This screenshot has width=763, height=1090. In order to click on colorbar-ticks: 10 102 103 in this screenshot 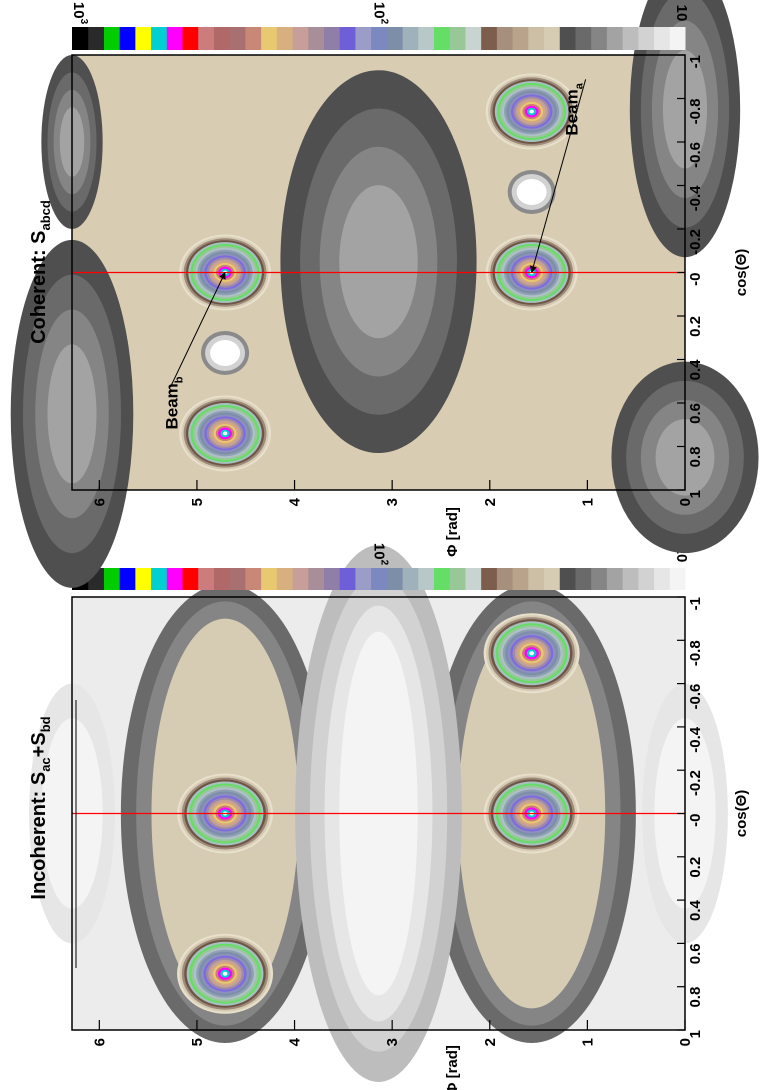, I will do `click(380, 13)`.